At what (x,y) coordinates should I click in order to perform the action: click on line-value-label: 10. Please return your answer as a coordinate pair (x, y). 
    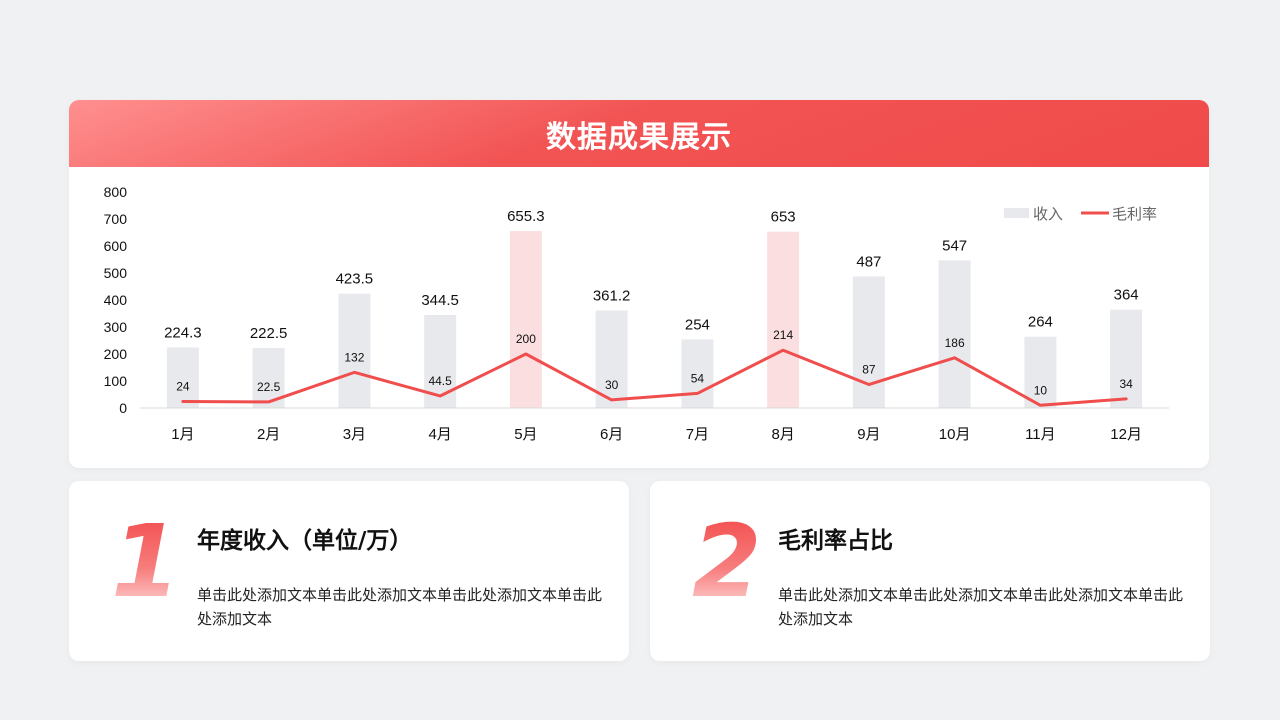
    Looking at the image, I should click on (1041, 390).